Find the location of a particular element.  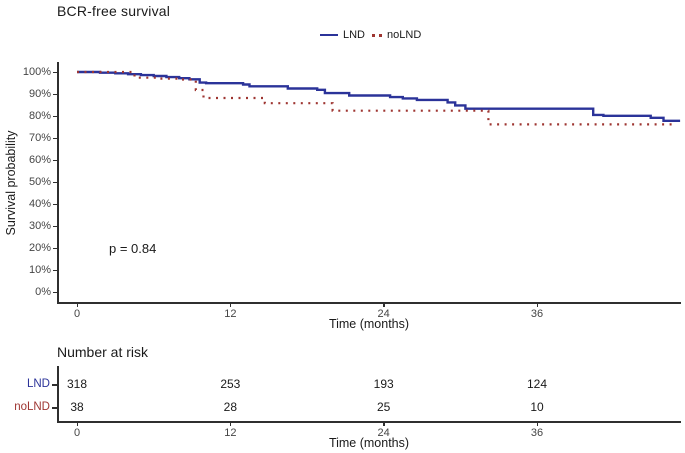

y-tick-label: 70% is located at coordinates (39, 138).